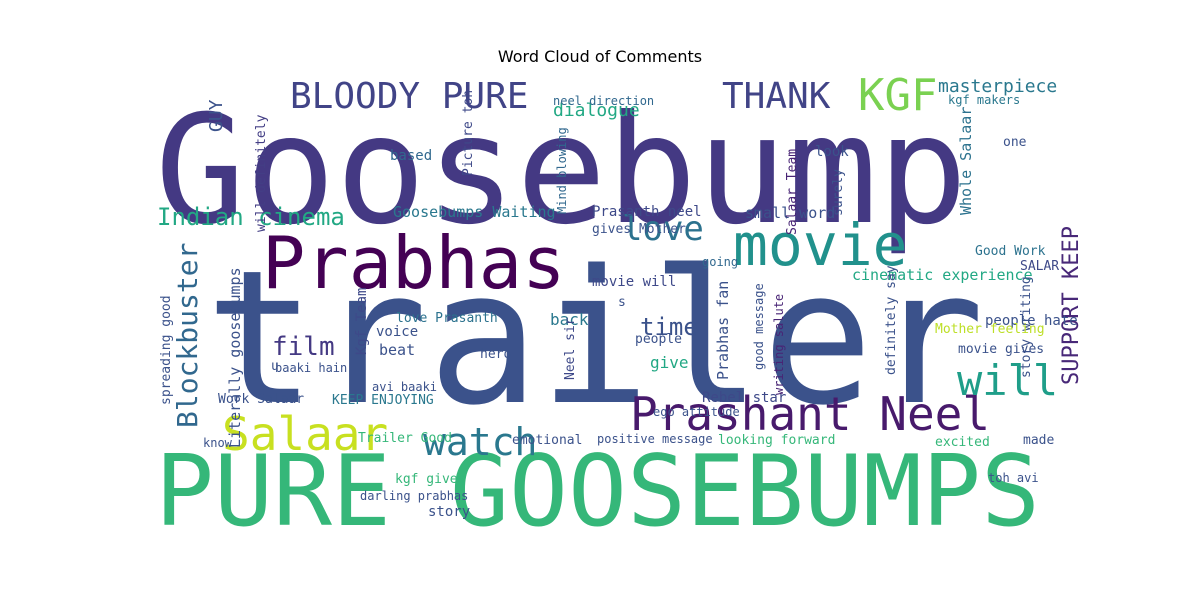 This screenshot has width=1200, height=600. What do you see at coordinates (792, 192) in the screenshot?
I see `word-salaar-team: Salaar Team` at bounding box center [792, 192].